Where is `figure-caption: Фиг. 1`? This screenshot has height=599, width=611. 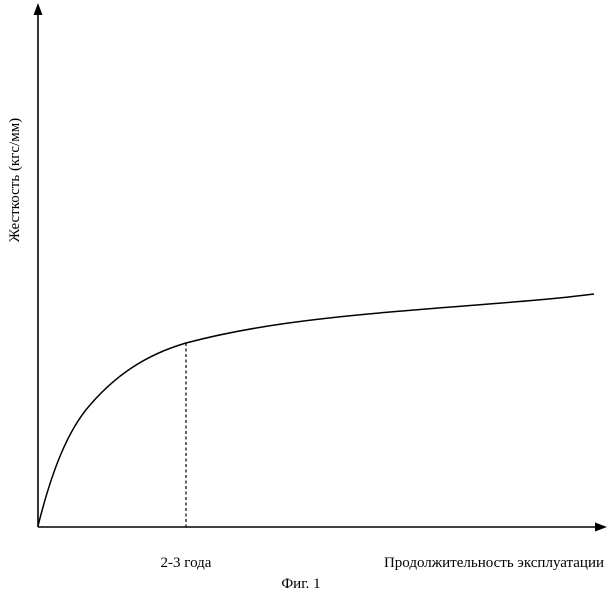
figure-caption: Фиг. 1 is located at coordinates (300, 584).